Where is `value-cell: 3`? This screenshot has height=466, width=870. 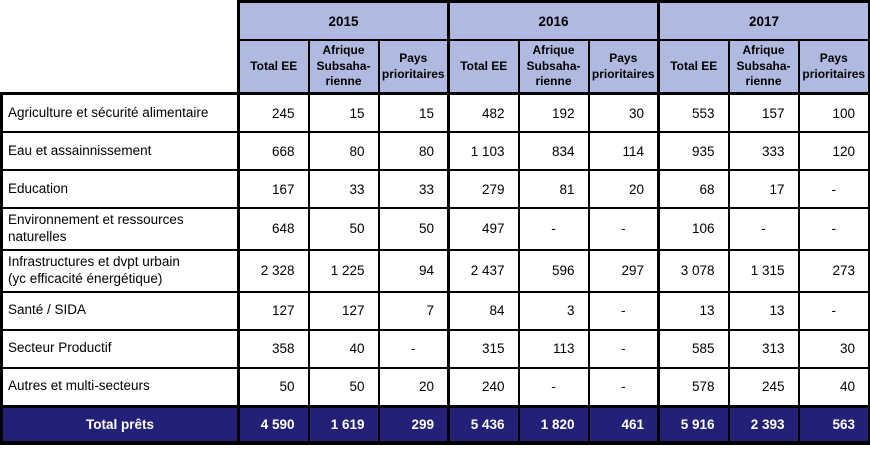 value-cell: 3 is located at coordinates (553, 310).